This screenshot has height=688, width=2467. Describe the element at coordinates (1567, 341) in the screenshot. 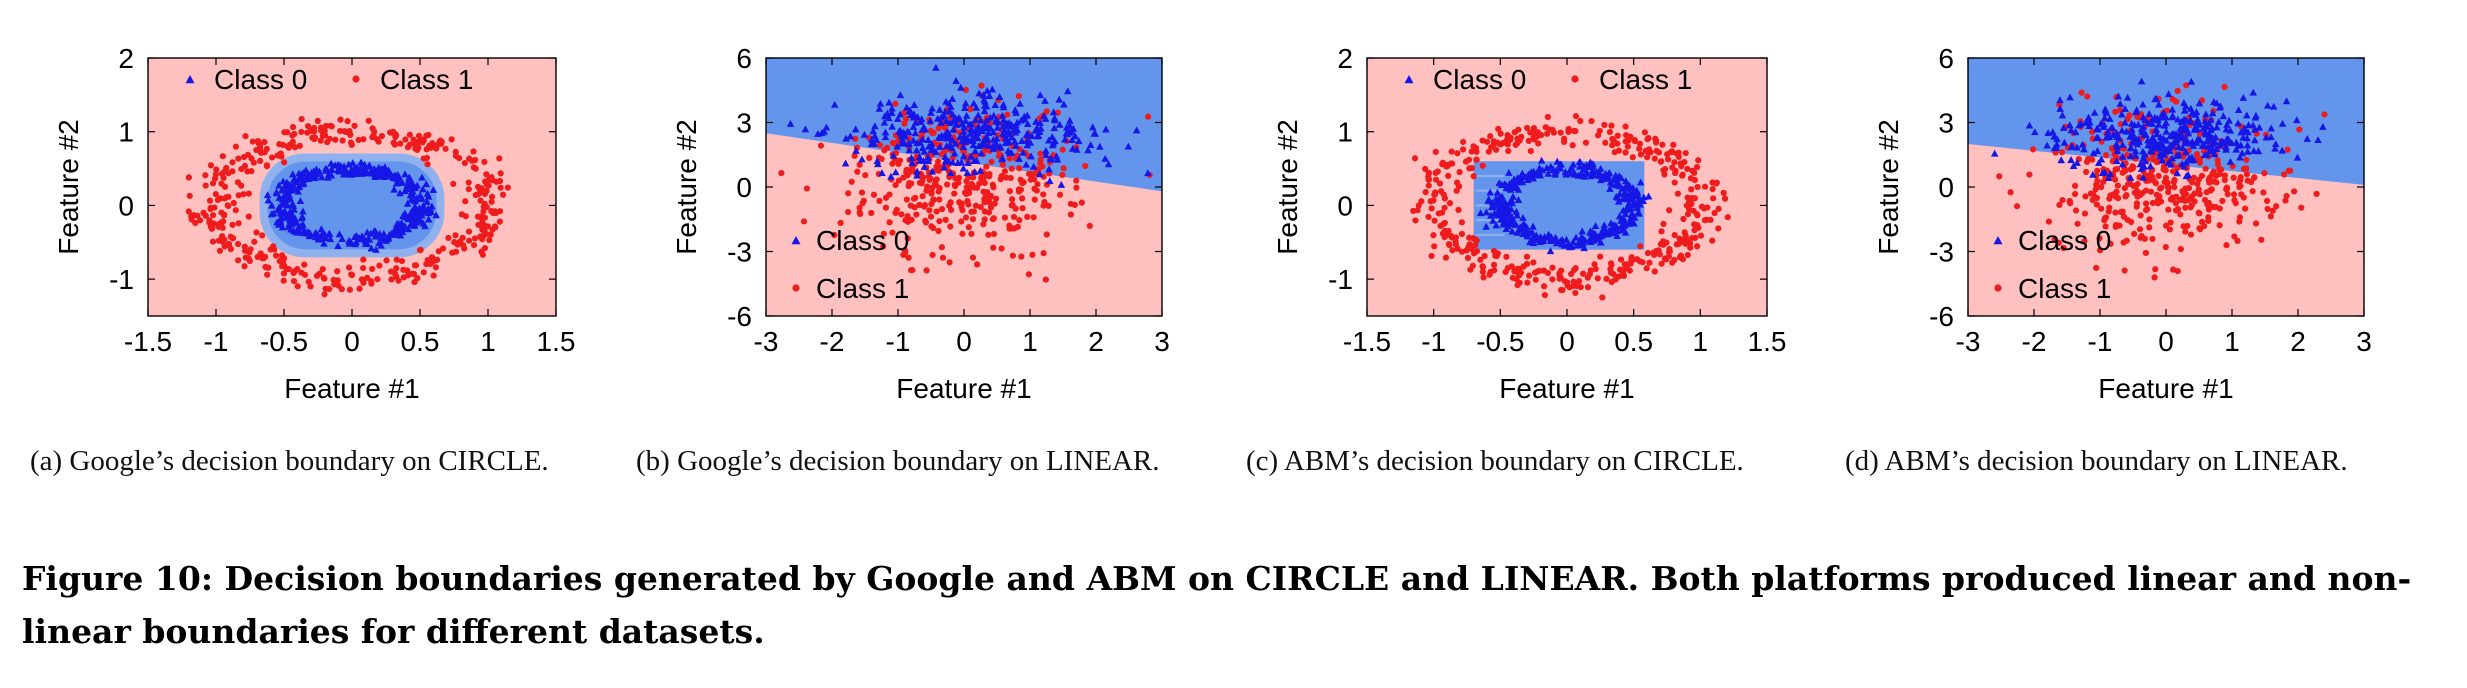

I see `x-tick-label: 0` at that location.